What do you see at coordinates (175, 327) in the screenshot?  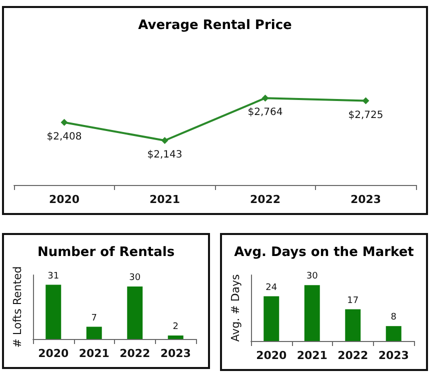 I see `data-label: 2` at bounding box center [175, 327].